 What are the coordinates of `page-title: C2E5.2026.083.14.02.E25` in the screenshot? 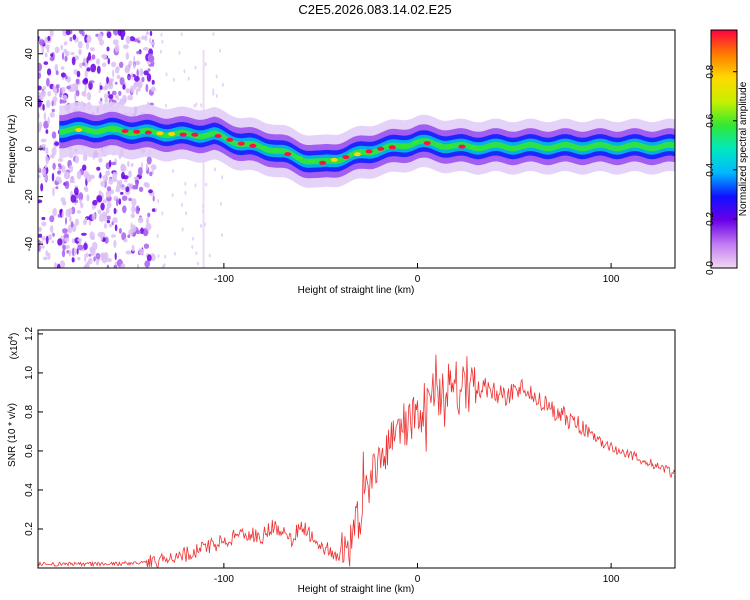 It's located at (375, 9).